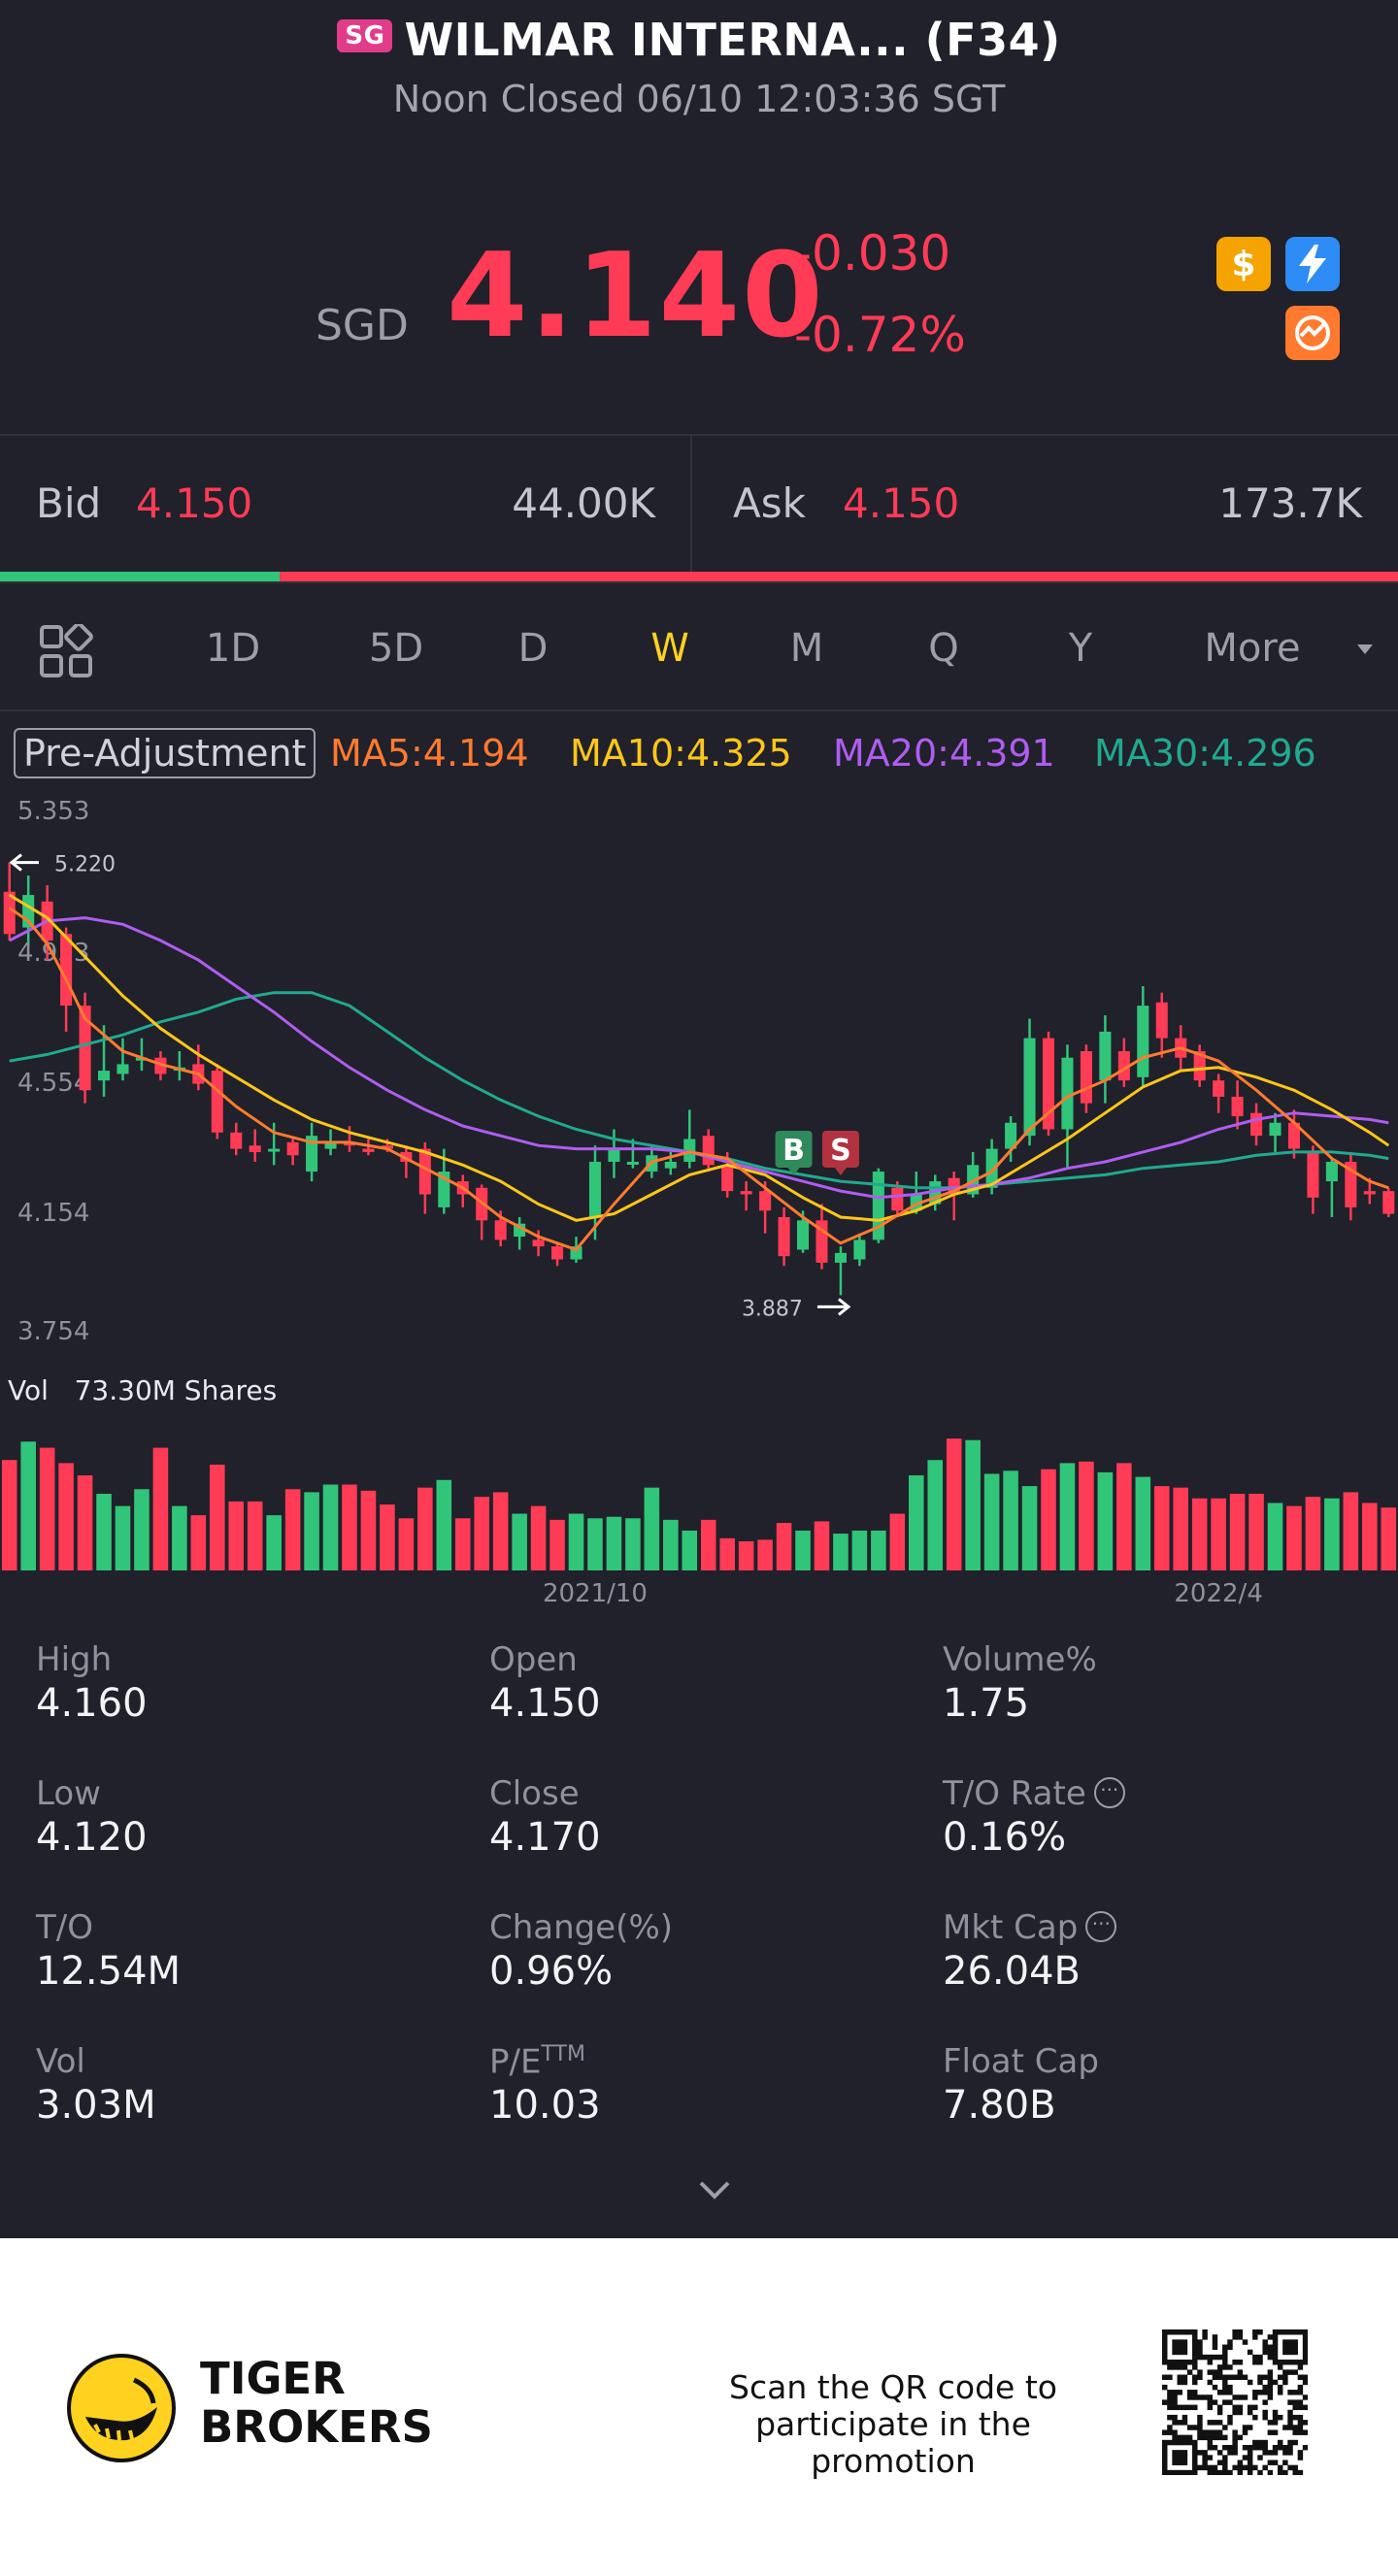  Describe the element at coordinates (537, 2061) in the screenshot. I see `stat-label-p-e: P/ETTM` at that location.